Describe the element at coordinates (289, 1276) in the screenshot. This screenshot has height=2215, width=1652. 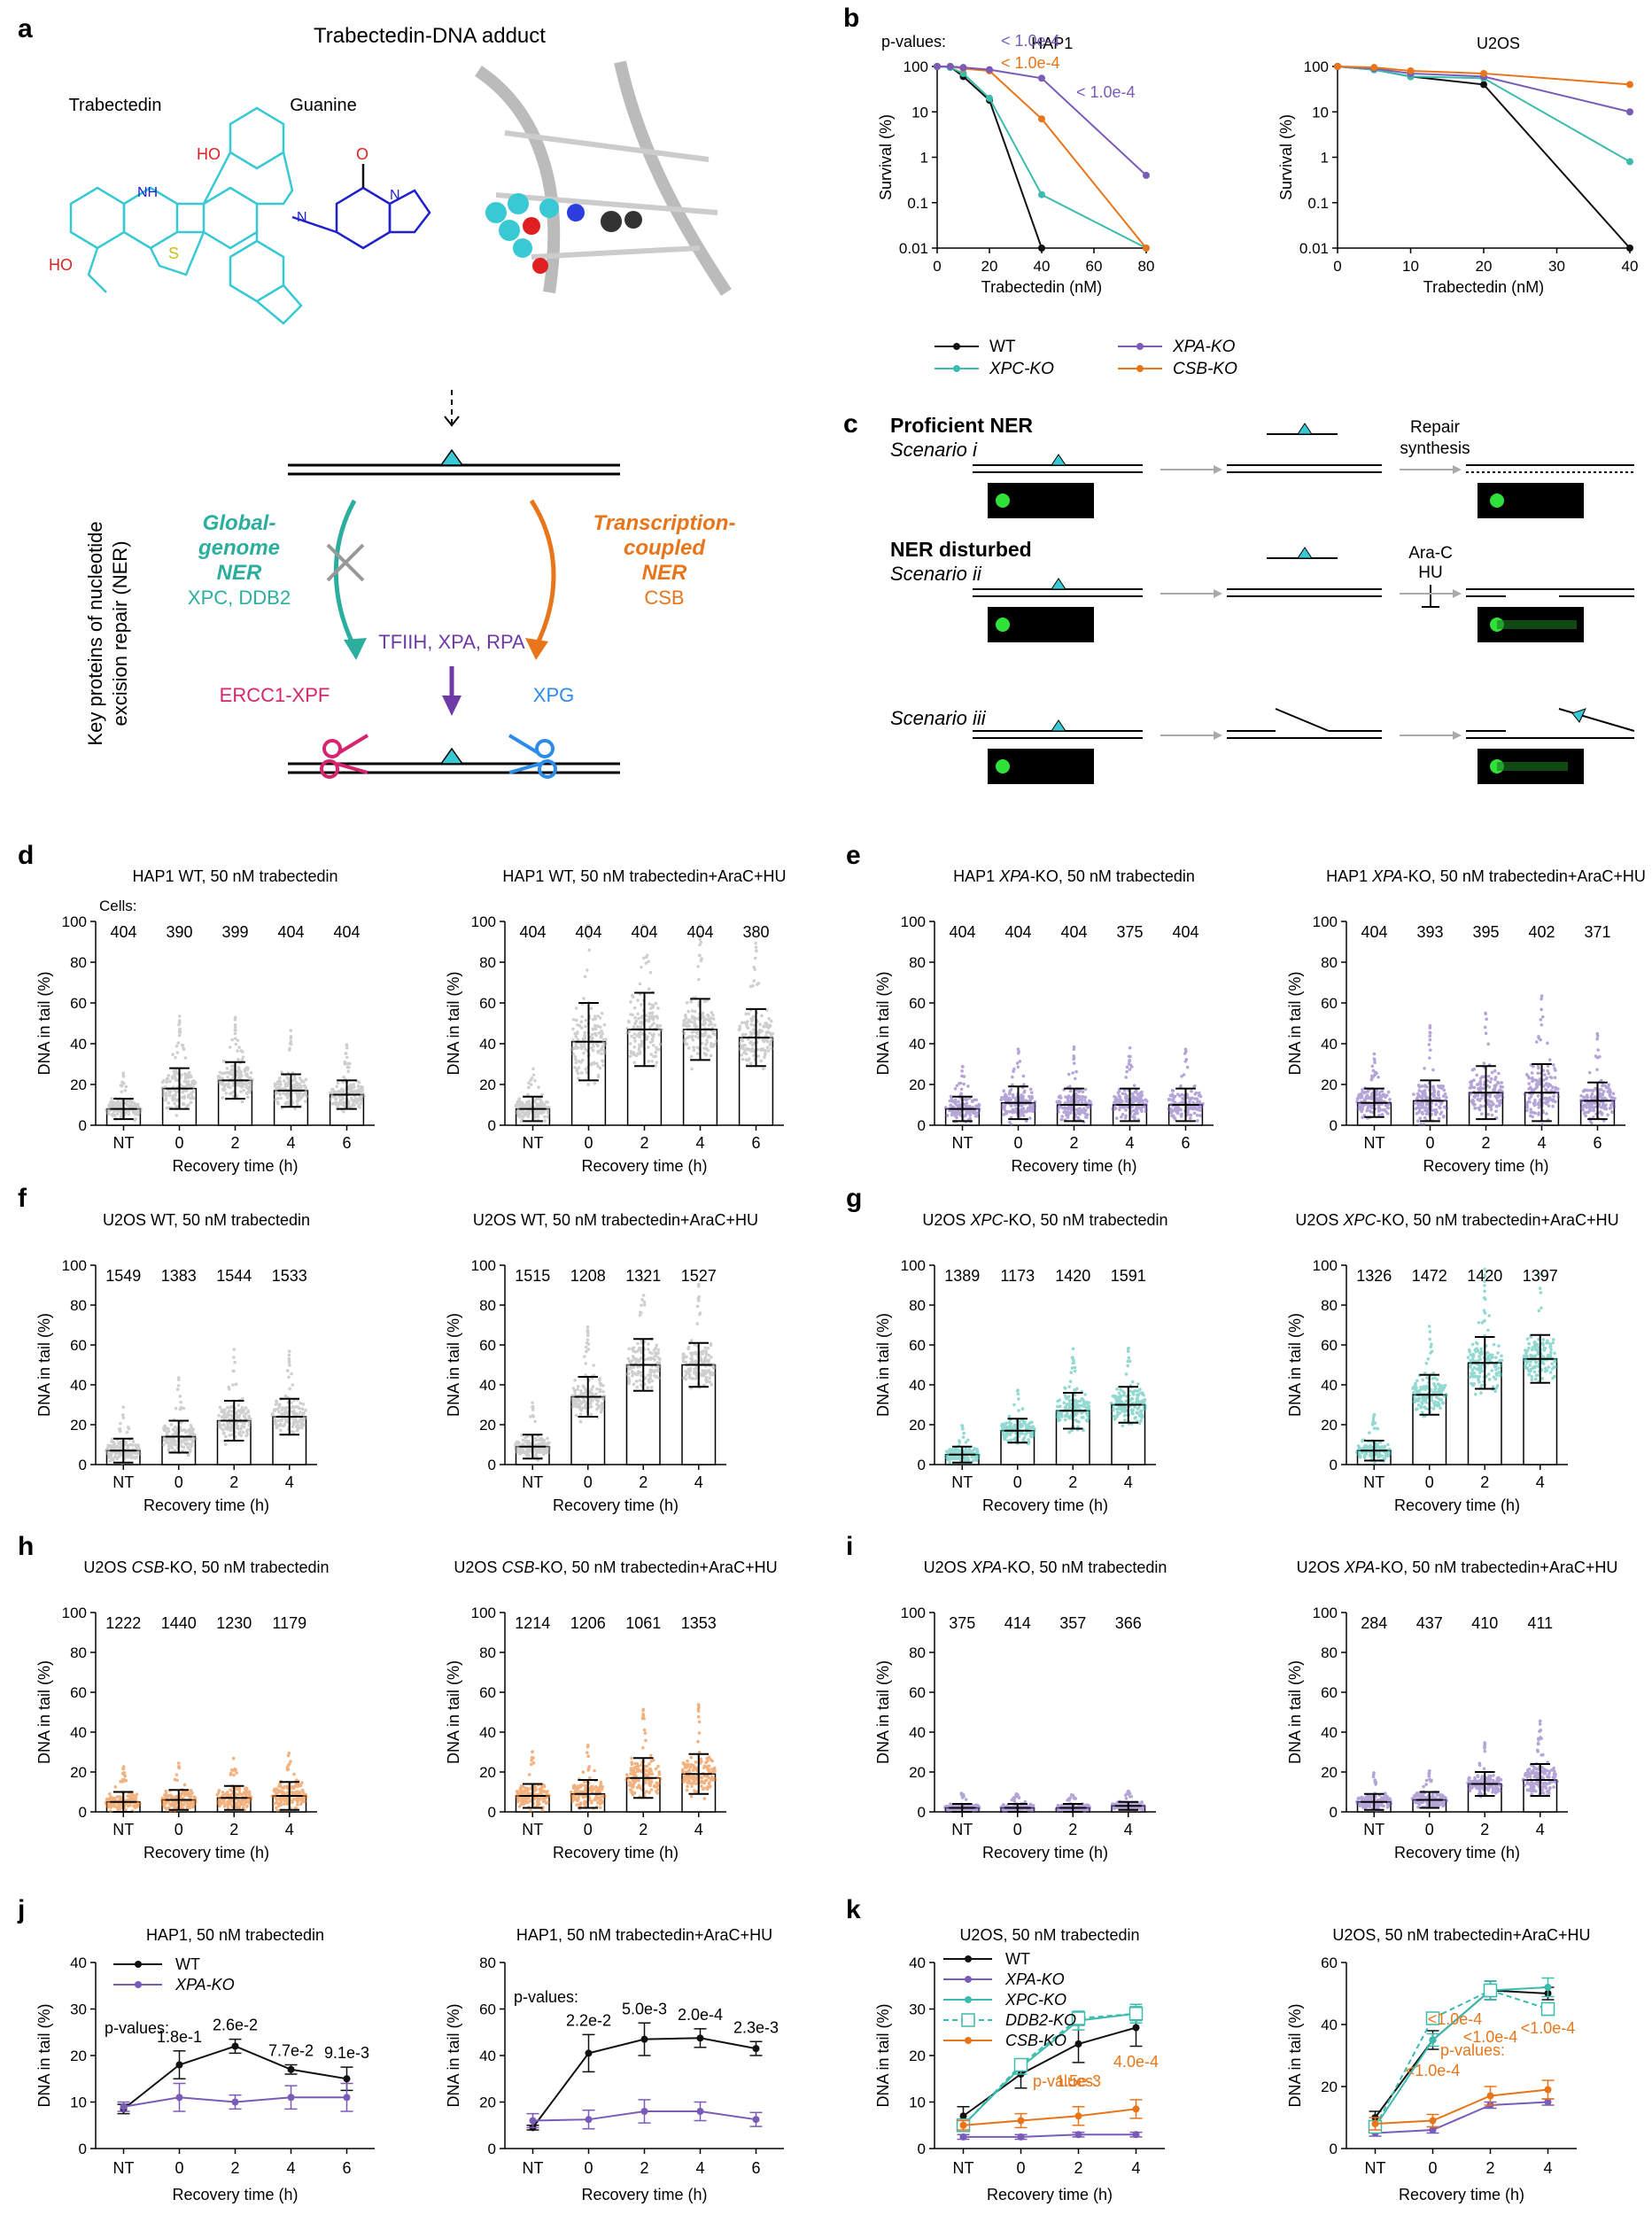
I see `cell-count: 1533` at that location.